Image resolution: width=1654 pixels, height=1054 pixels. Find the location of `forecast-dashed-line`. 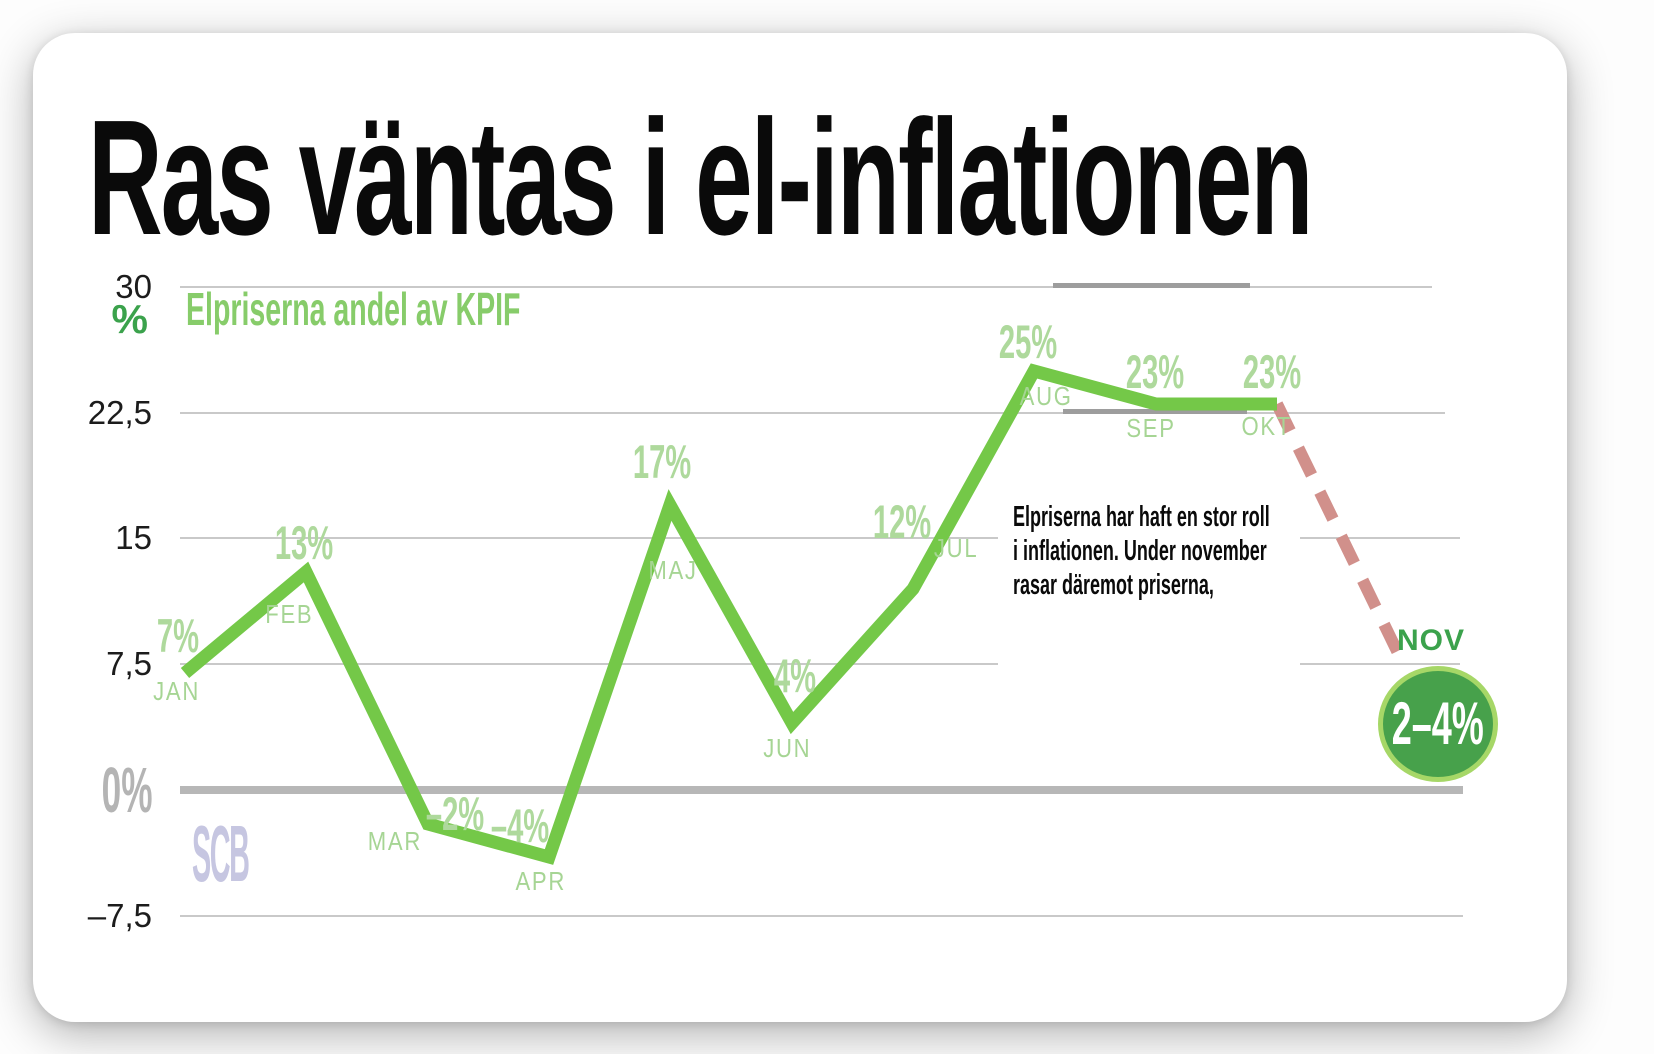

forecast-dashed-line is located at coordinates (1338, 529).